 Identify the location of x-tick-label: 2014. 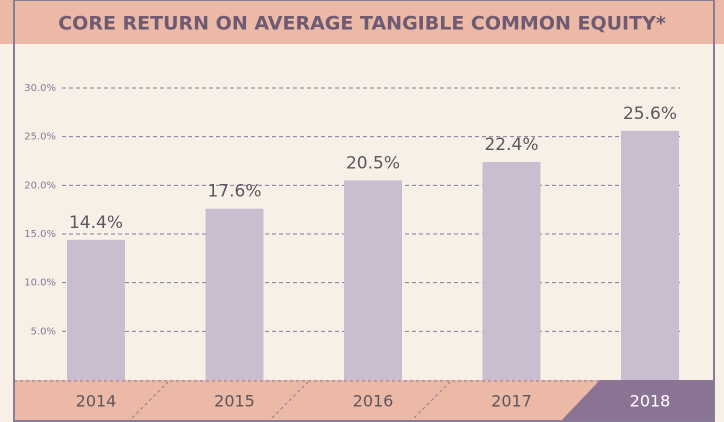
(96, 401).